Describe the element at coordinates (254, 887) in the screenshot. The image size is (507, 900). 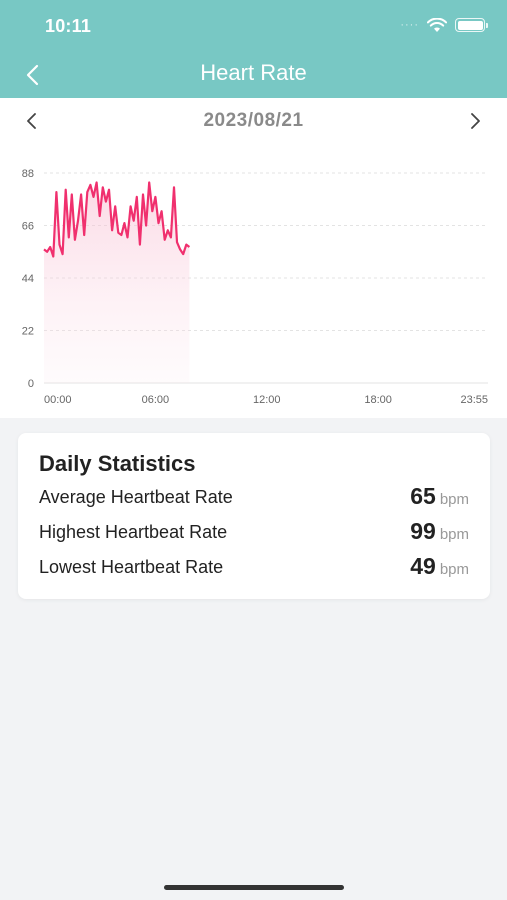
I see `home-indicator` at that location.